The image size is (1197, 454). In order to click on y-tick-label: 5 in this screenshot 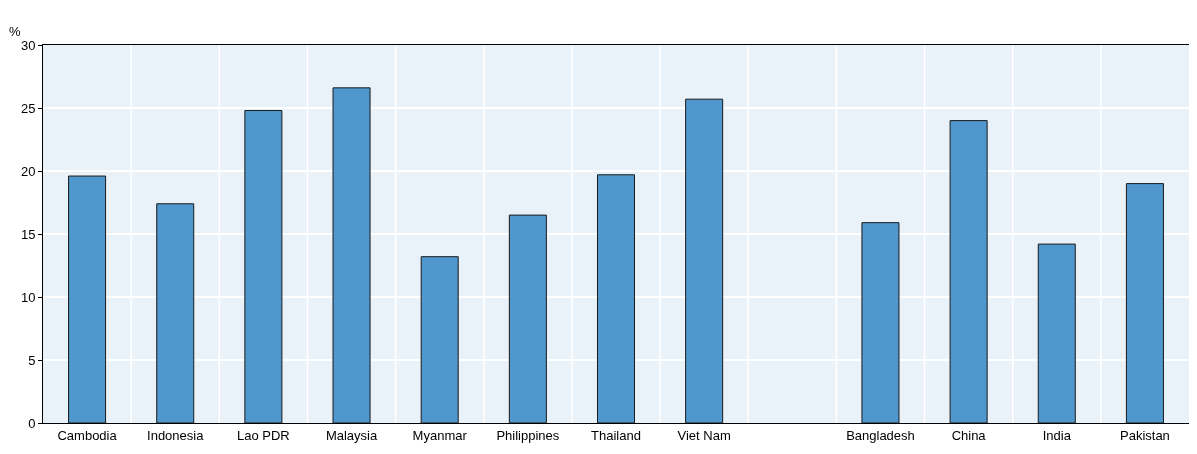, I will do `click(32, 360)`.